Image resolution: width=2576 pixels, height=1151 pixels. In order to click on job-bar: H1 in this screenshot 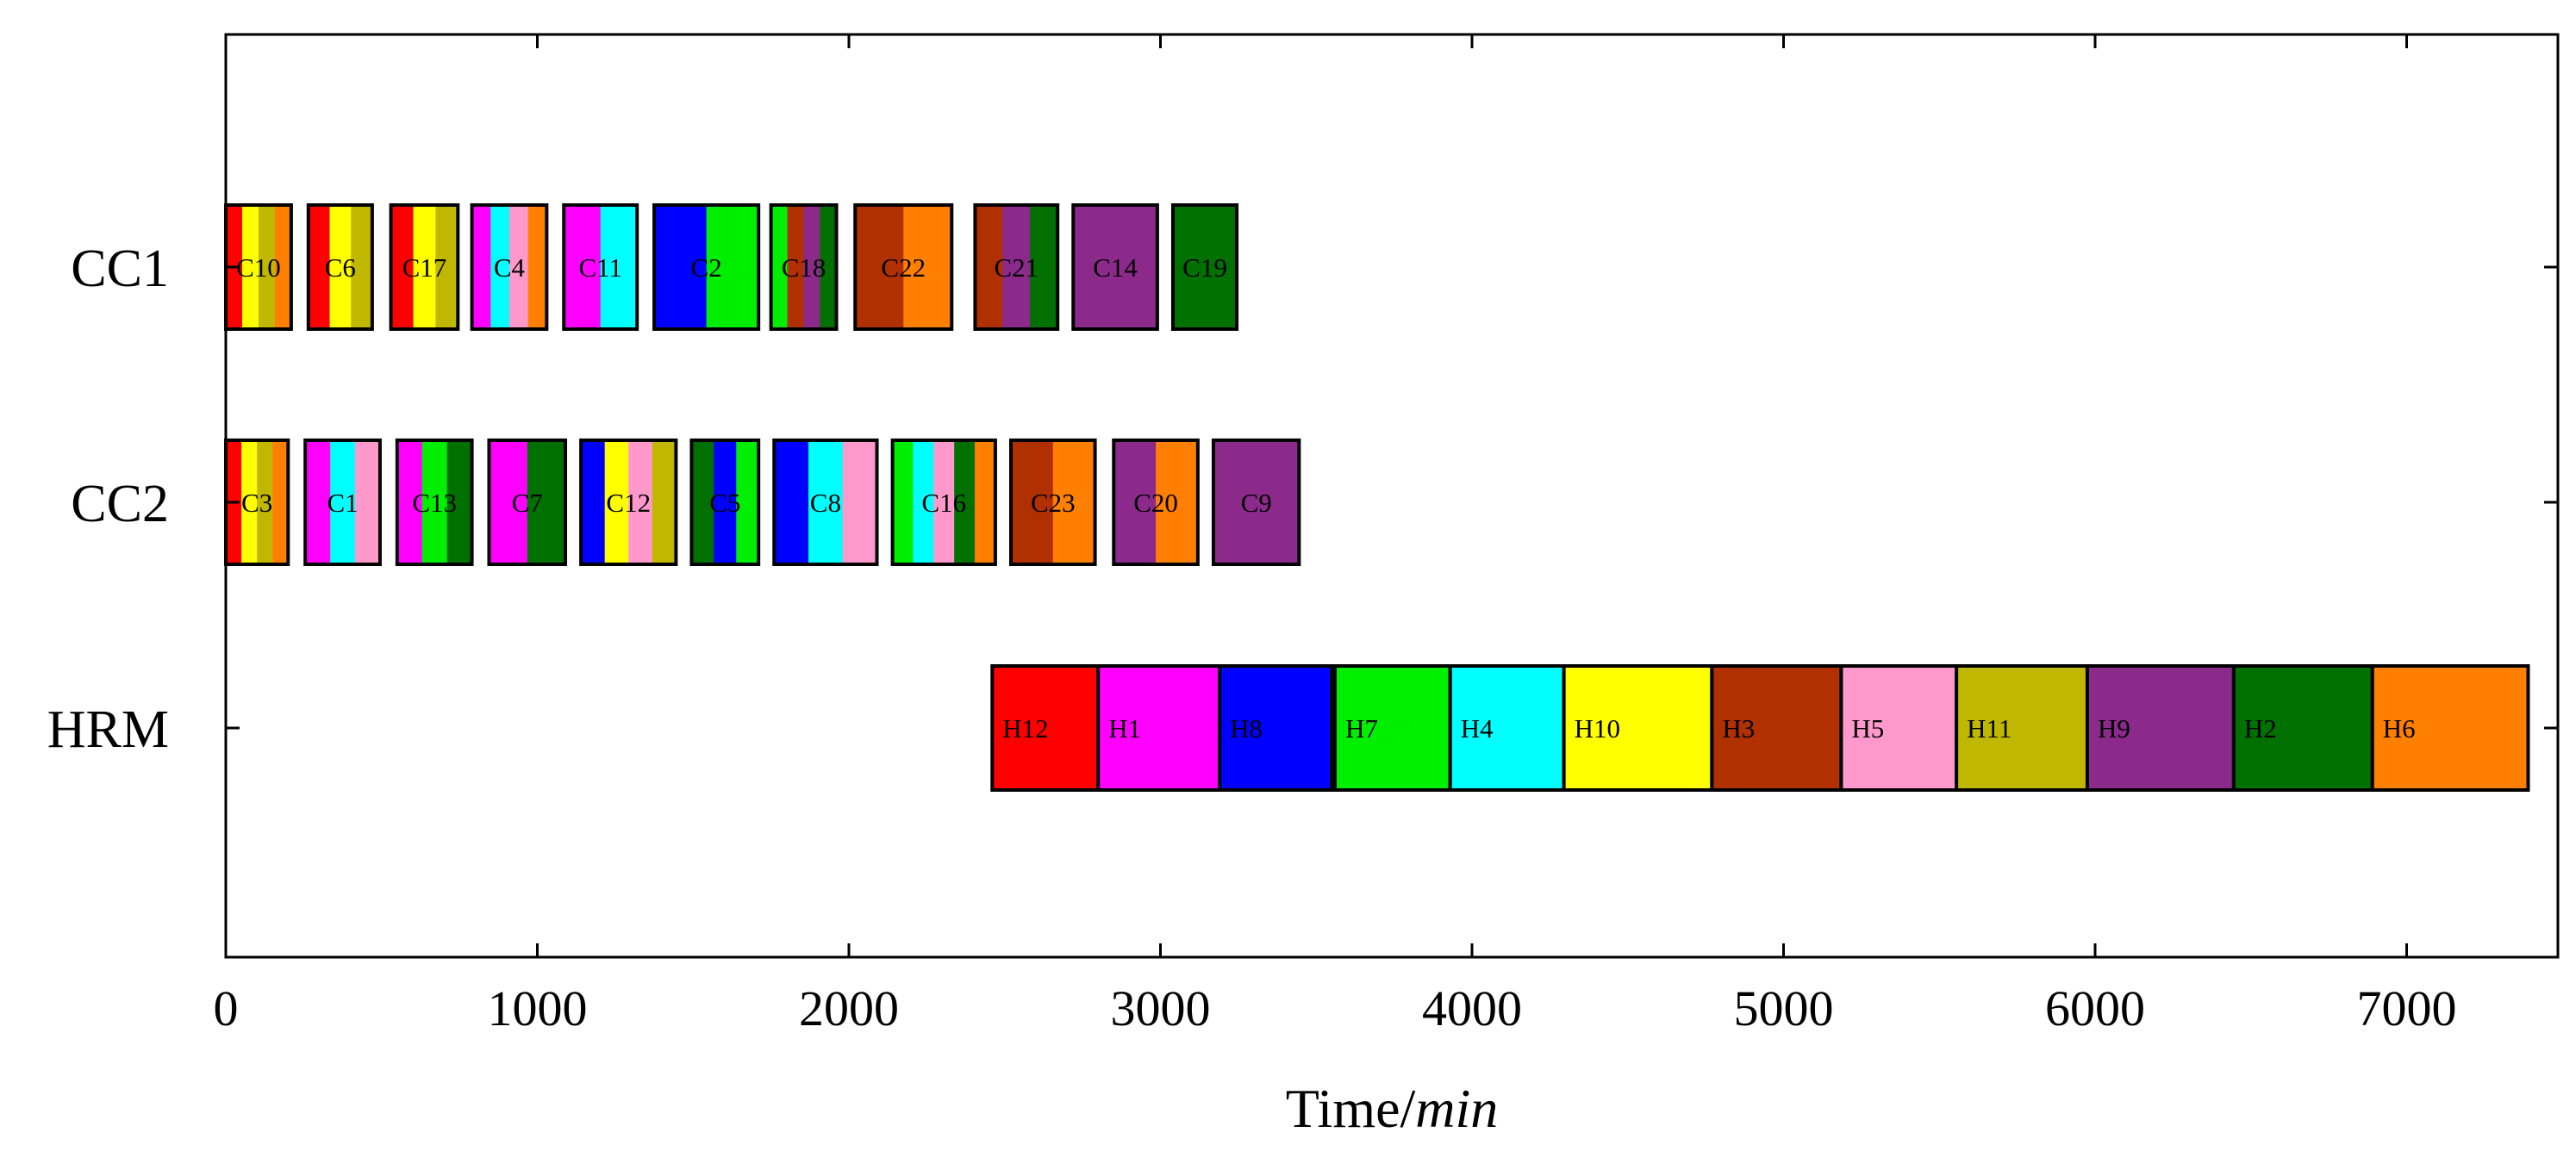, I will do `click(1159, 728)`.